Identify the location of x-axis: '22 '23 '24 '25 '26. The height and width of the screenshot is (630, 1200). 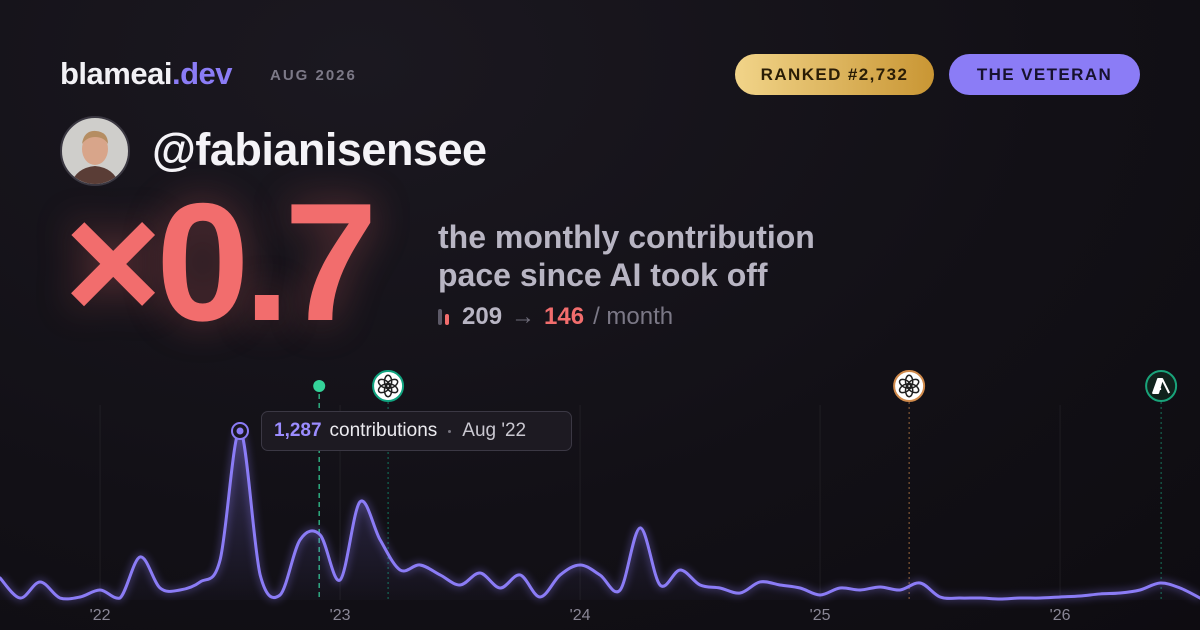
(580, 615).